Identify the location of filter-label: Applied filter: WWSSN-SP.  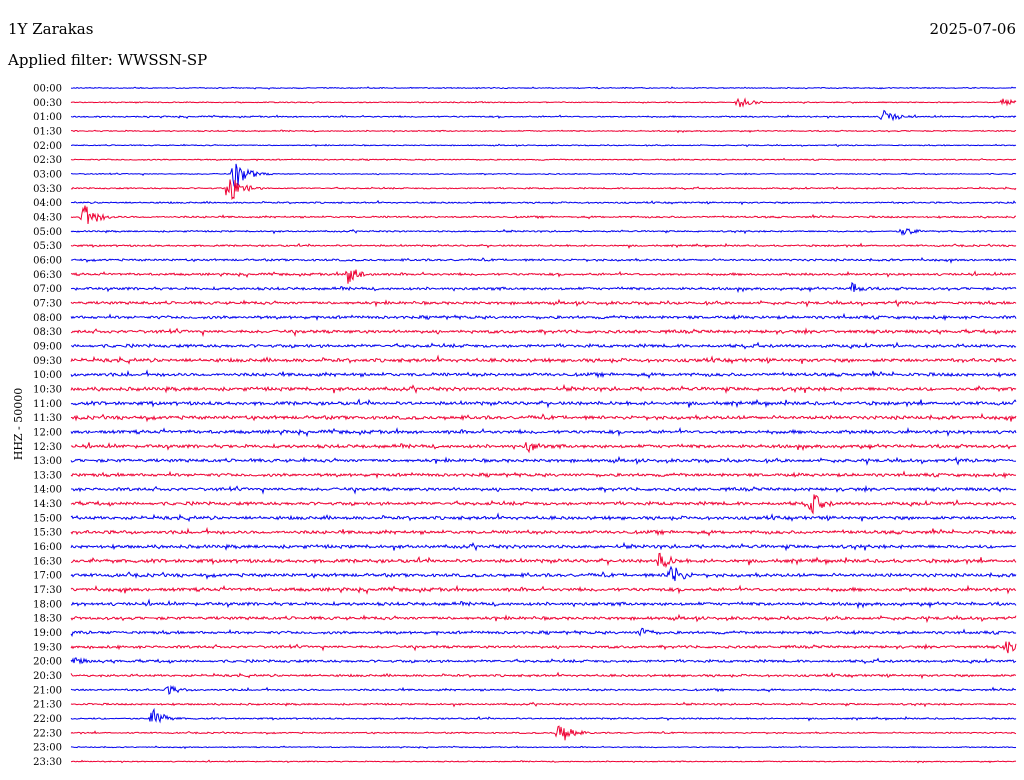
(108, 60).